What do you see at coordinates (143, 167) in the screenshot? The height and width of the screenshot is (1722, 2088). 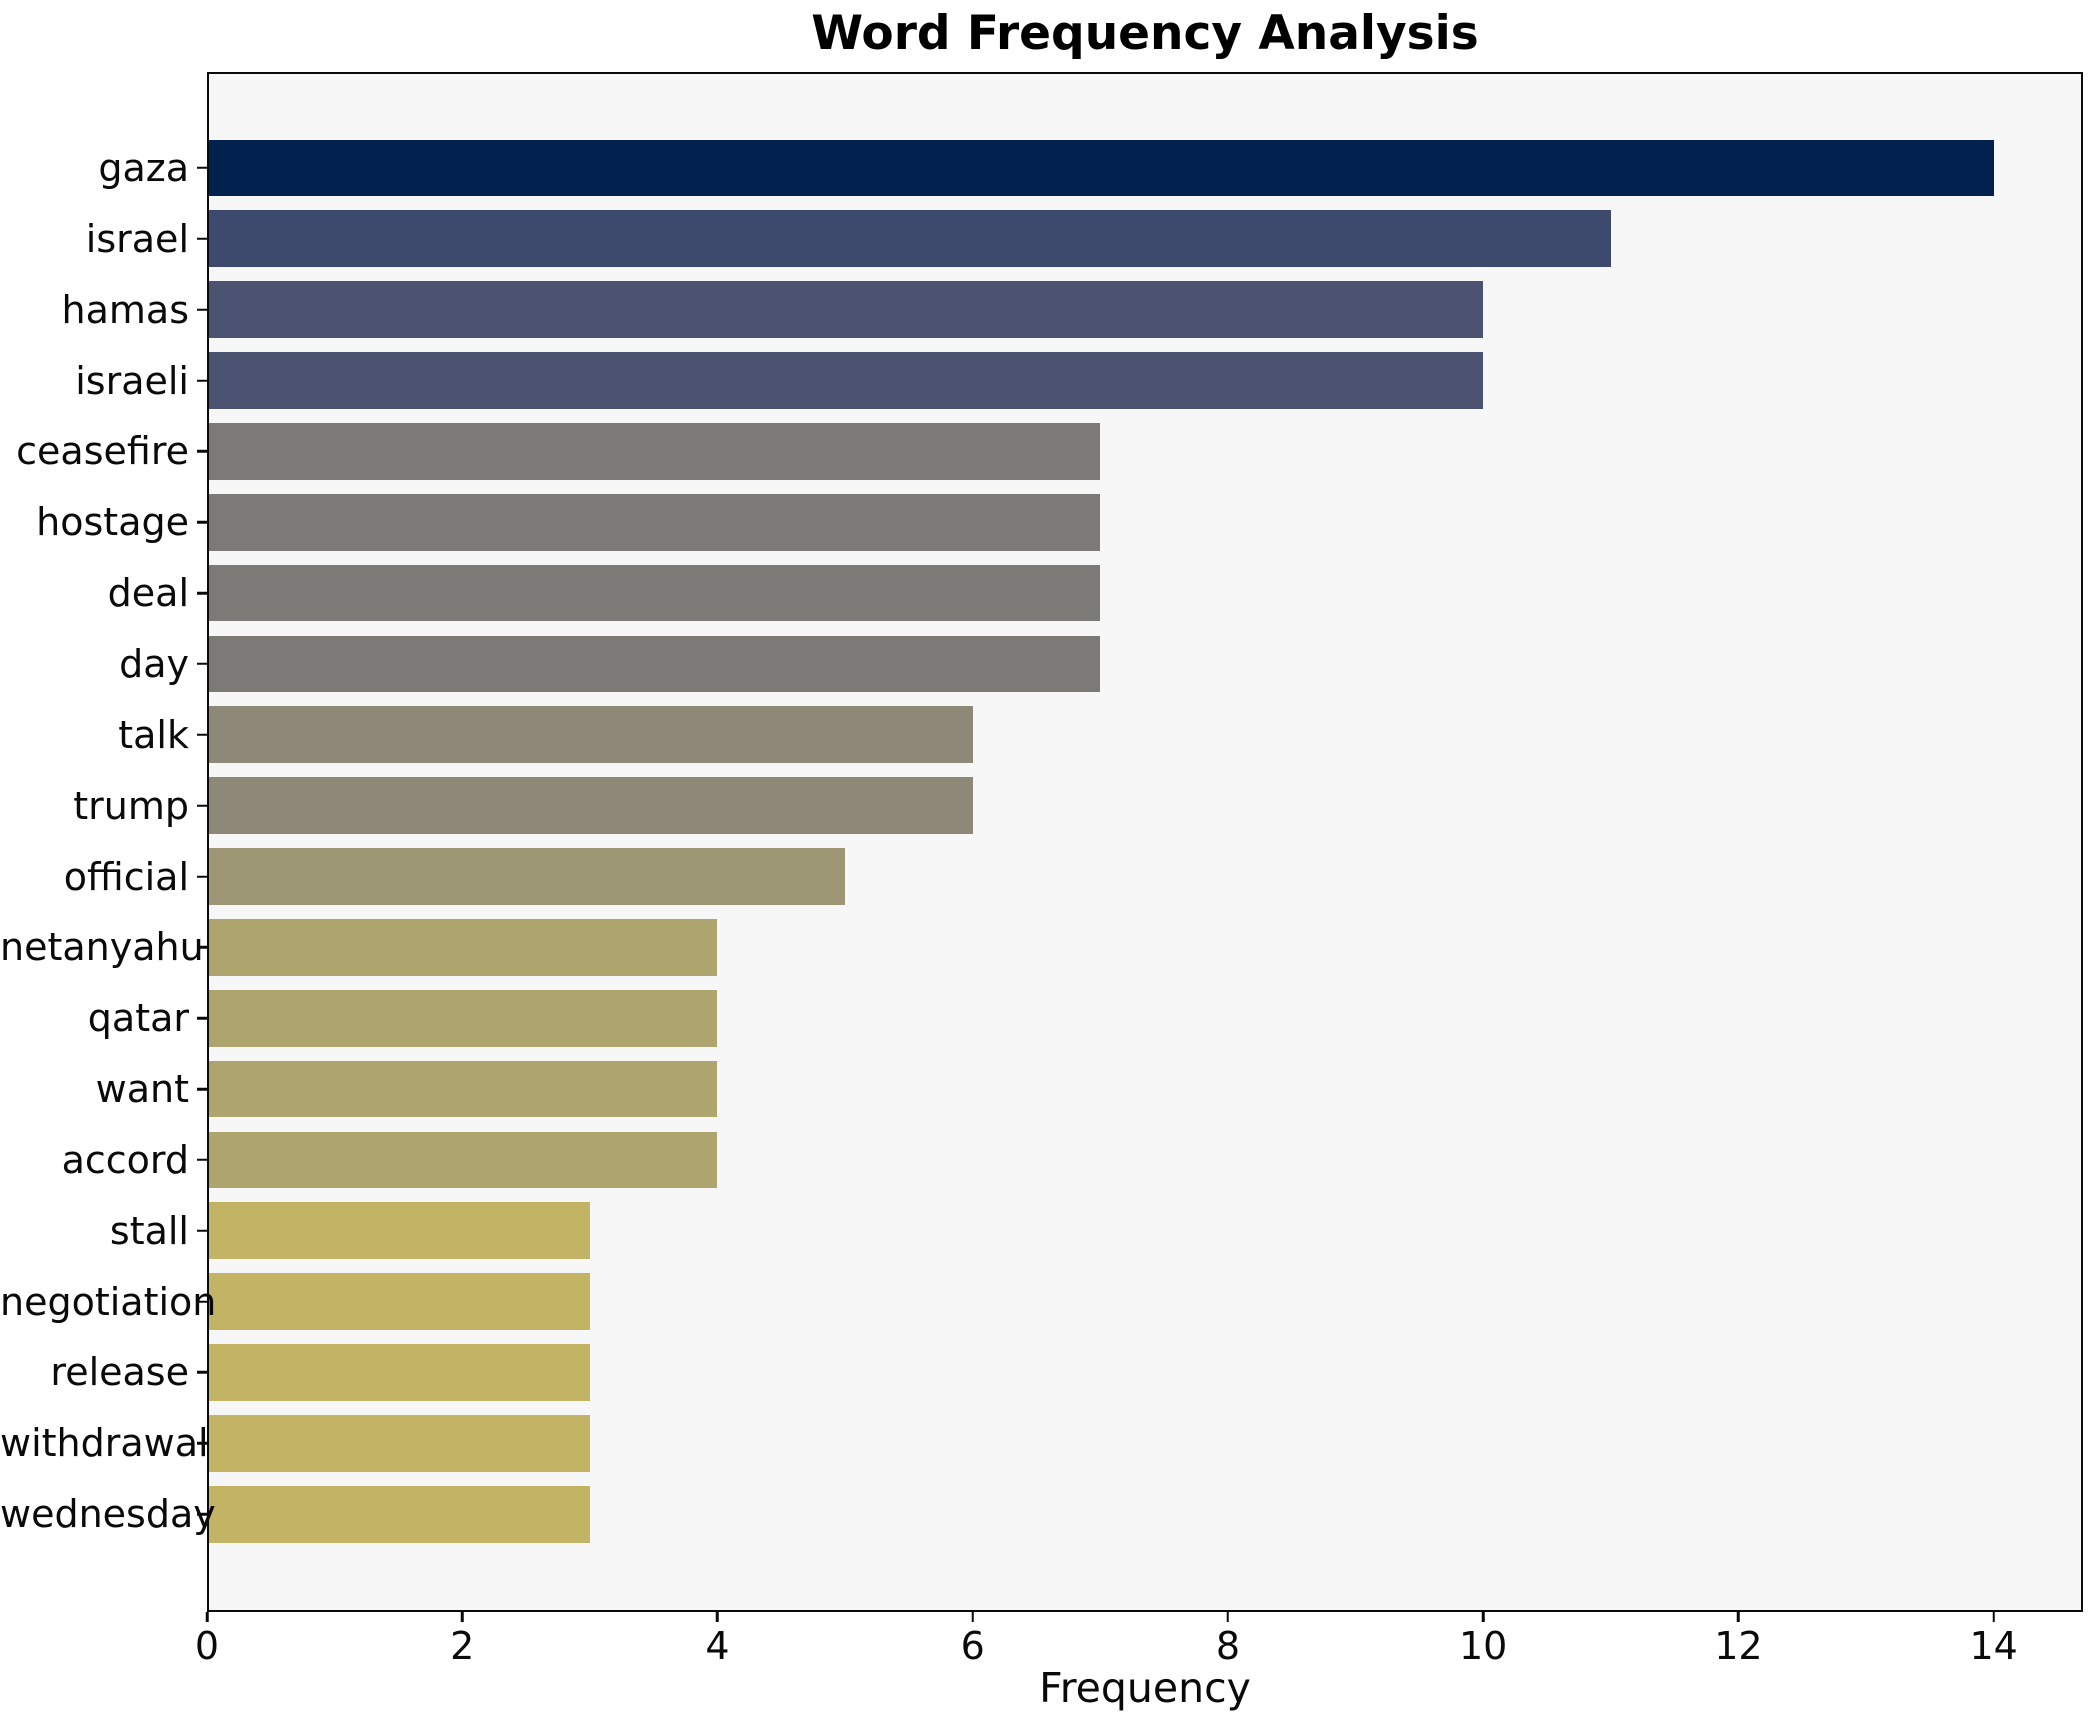 I see `y-tick-label-gaza: gaza` at bounding box center [143, 167].